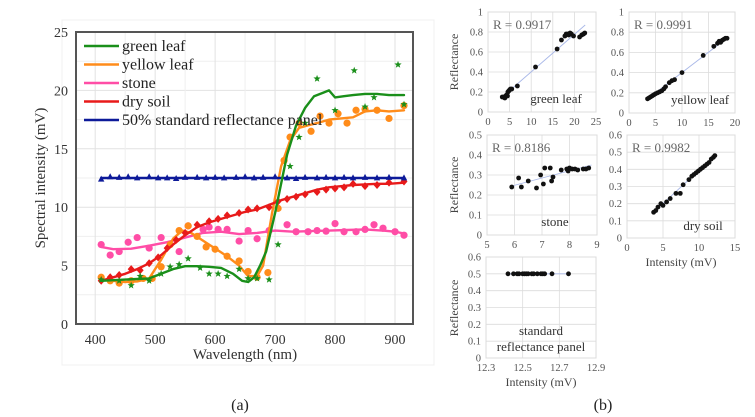  What do you see at coordinates (541, 330) in the screenshot?
I see `sample-name-label: standard` at bounding box center [541, 330].